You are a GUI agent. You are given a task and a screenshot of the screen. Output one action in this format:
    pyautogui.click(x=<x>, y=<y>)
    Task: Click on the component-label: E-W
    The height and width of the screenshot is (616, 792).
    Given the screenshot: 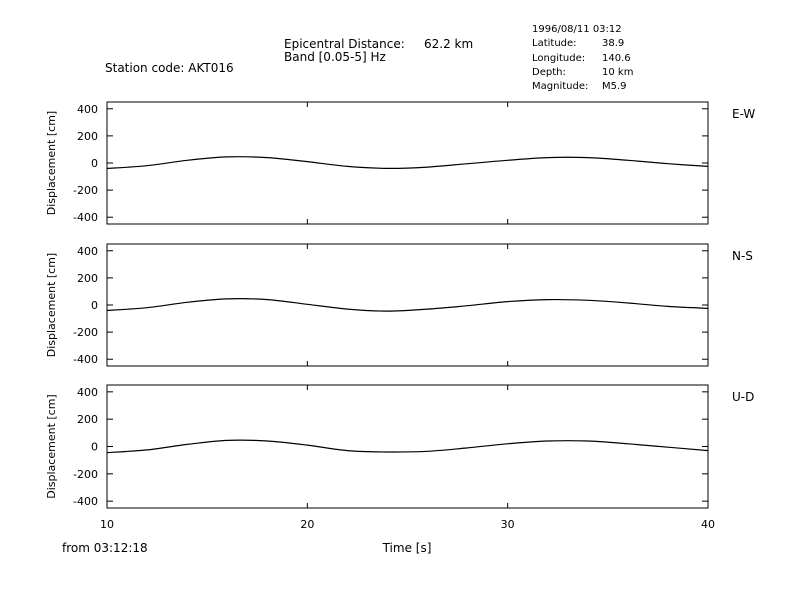 What is the action you would take?
    pyautogui.click(x=743, y=114)
    